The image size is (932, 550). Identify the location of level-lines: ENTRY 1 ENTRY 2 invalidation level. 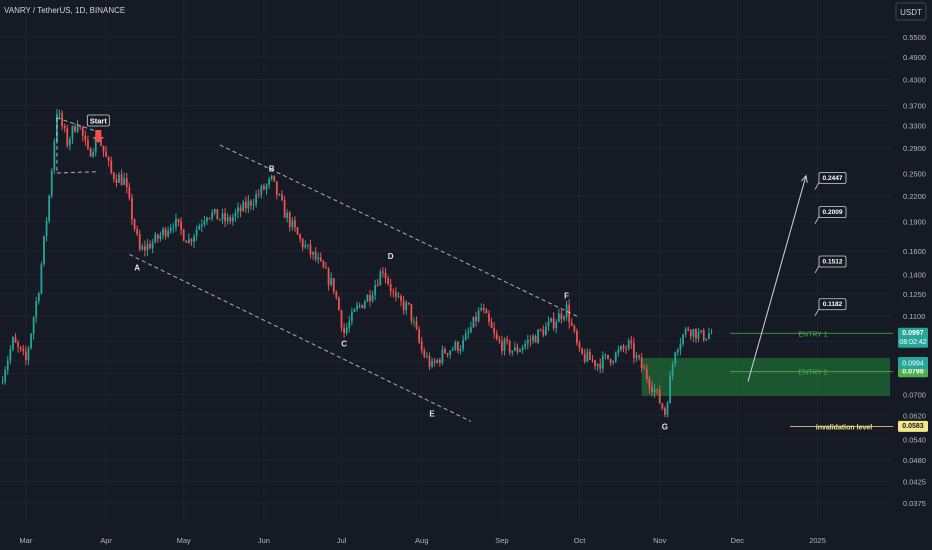
(812, 381).